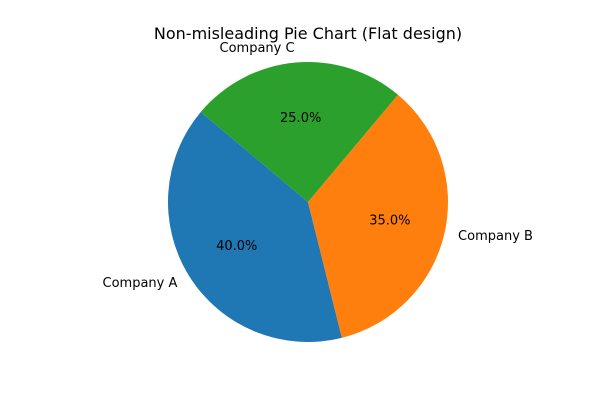  What do you see at coordinates (140, 283) in the screenshot?
I see `slice-label-company-a: Company A` at bounding box center [140, 283].